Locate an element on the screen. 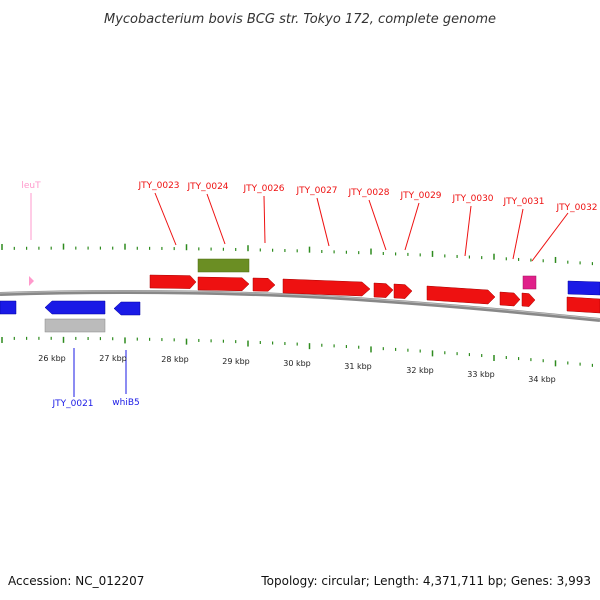 The image size is (600, 600). label-jty0031: JTY_0031 is located at coordinates (523, 202).